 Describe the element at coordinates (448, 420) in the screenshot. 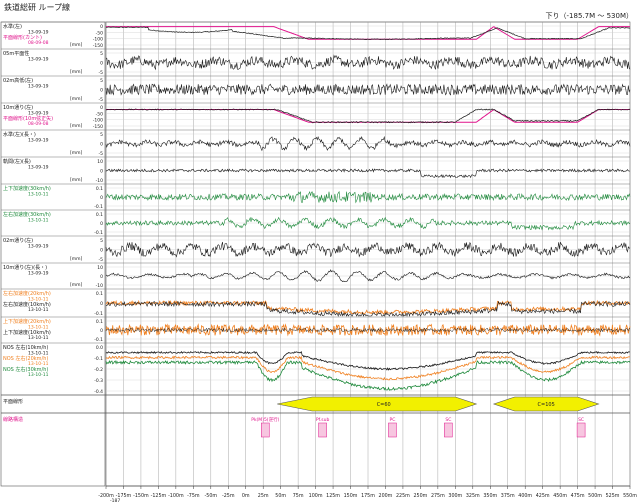

I see `structure-label-3: SC` at that location.